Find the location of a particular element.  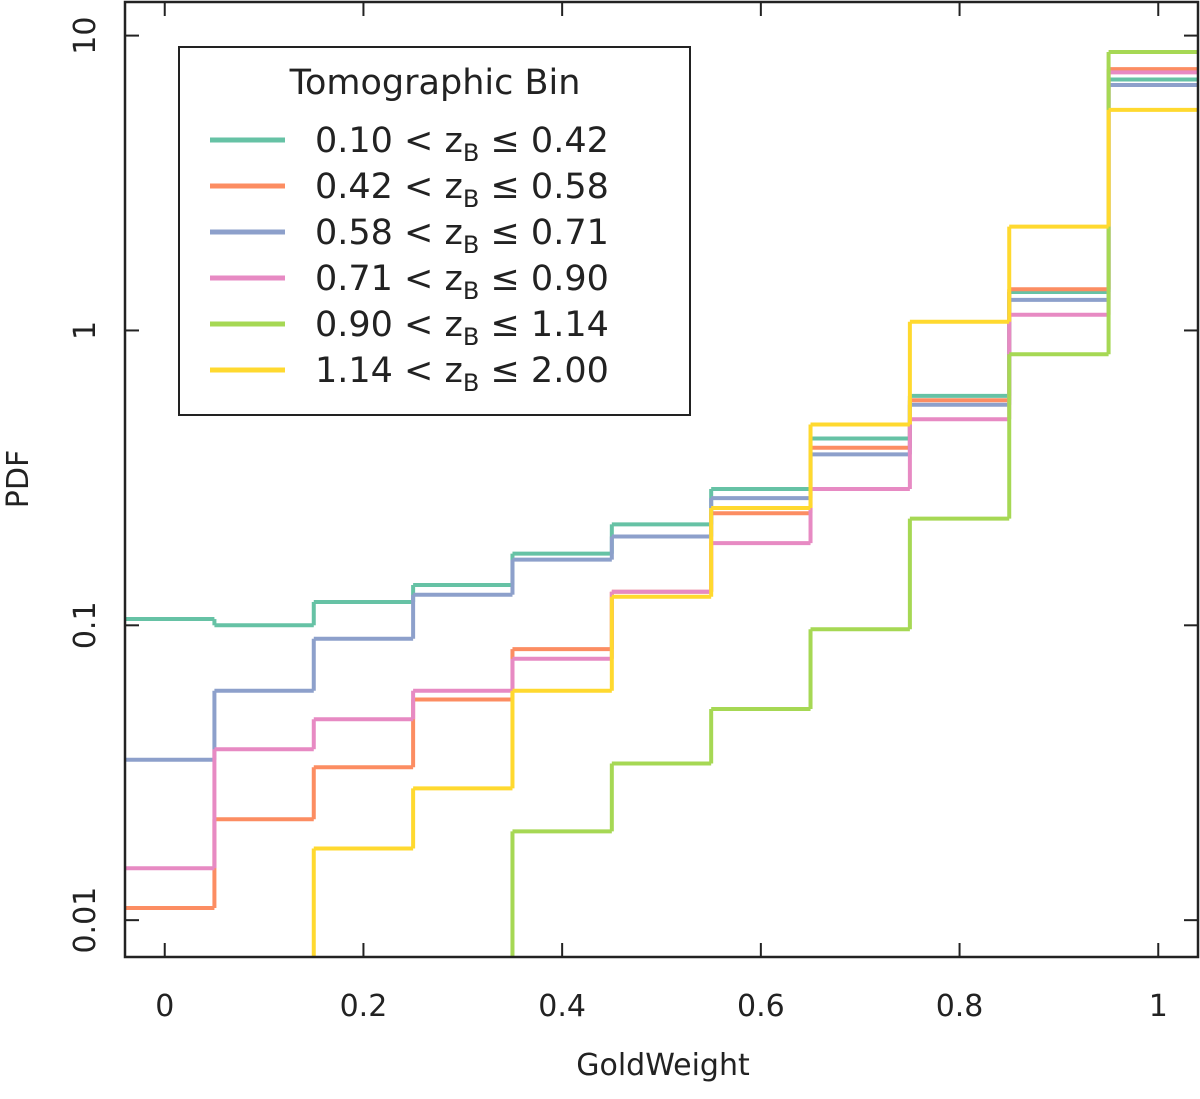

legend-label: 0.42 < zB ≤ 0.58 is located at coordinates (462, 190).